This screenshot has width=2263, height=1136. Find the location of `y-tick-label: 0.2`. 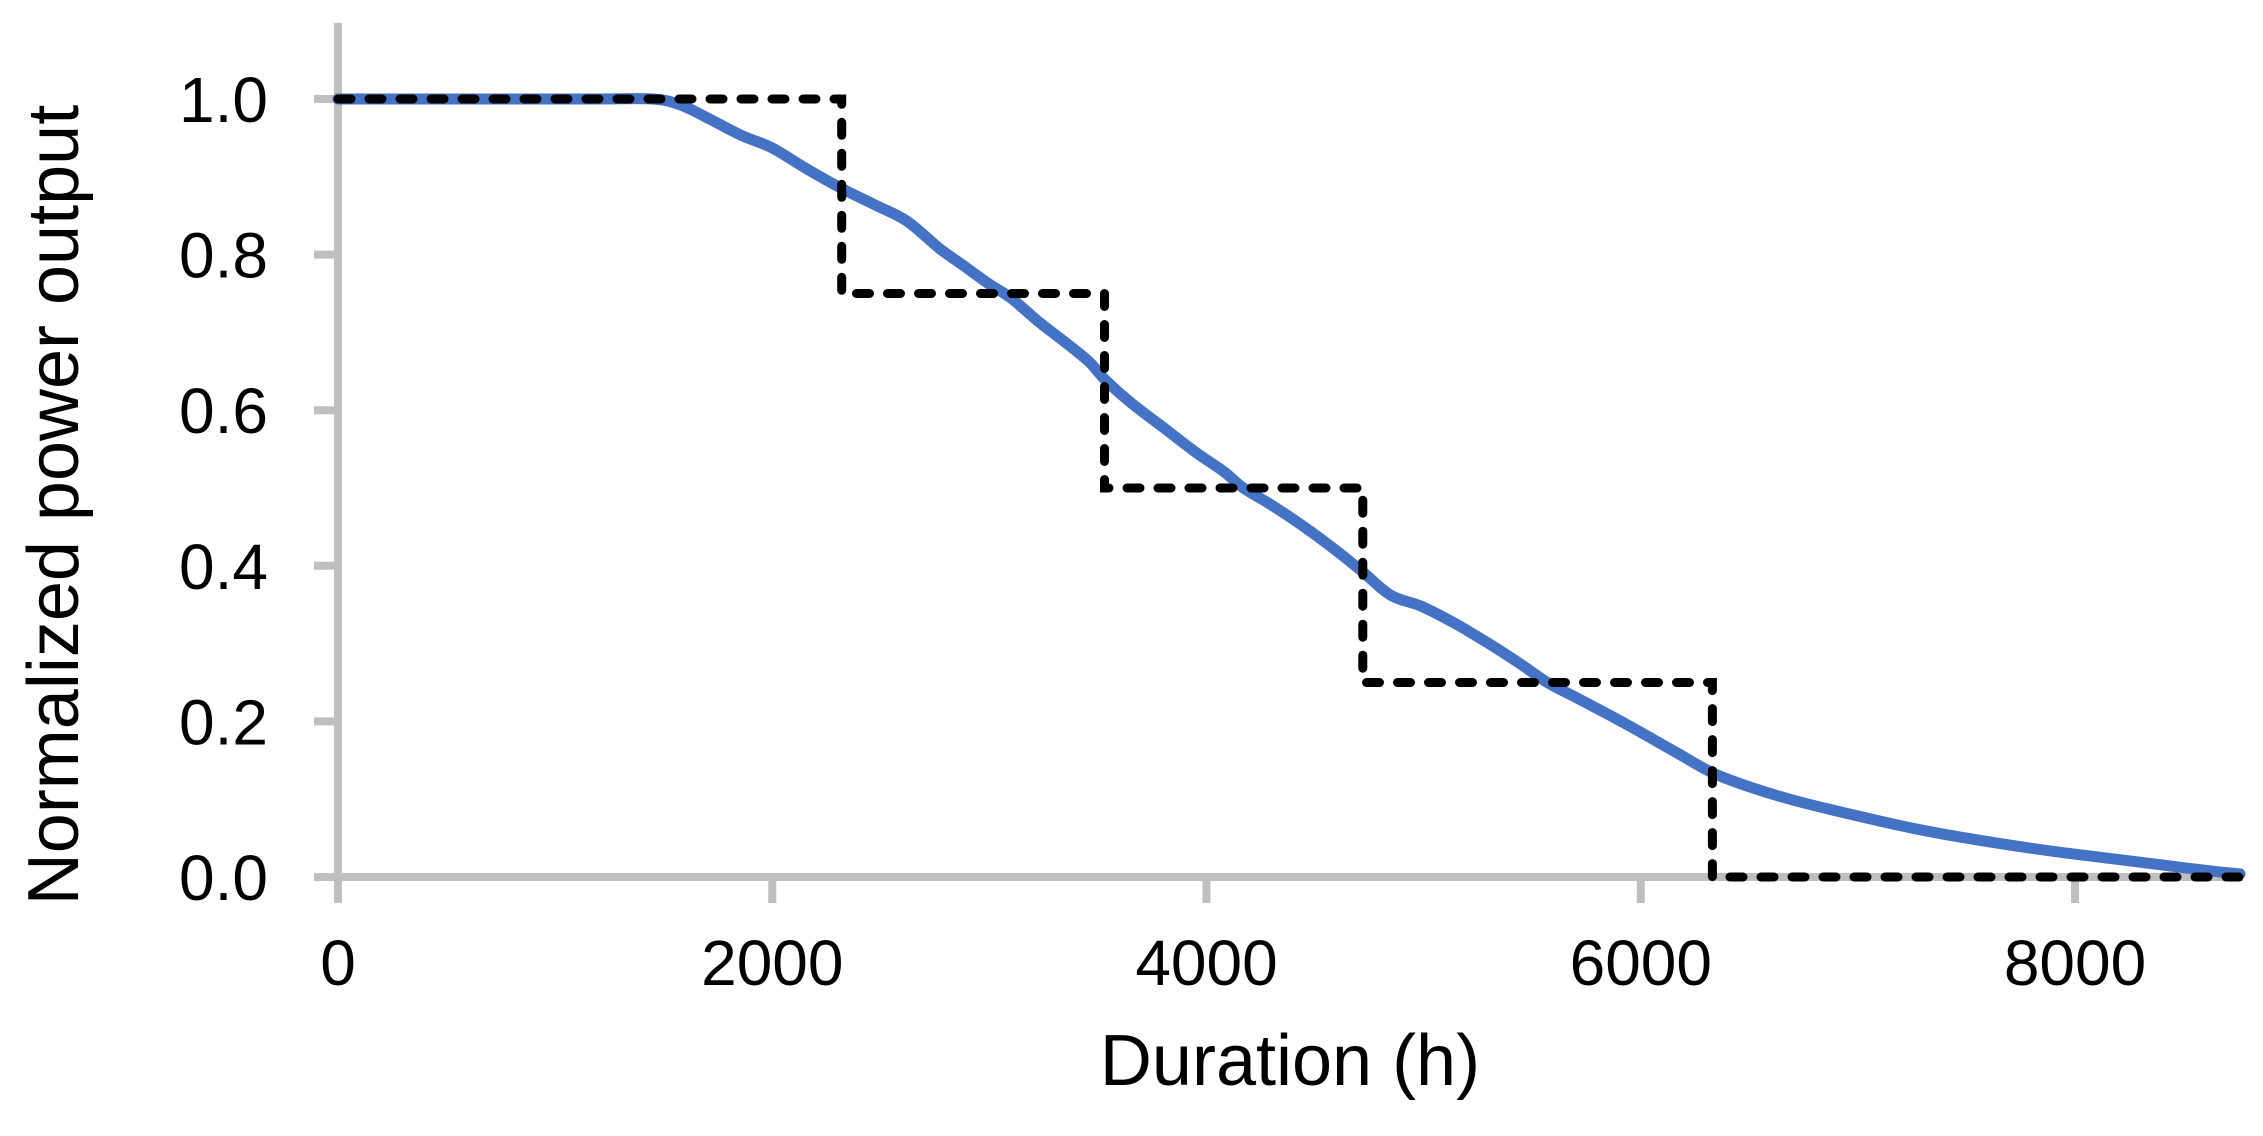

y-tick-label: 0.2 is located at coordinates (223, 722).